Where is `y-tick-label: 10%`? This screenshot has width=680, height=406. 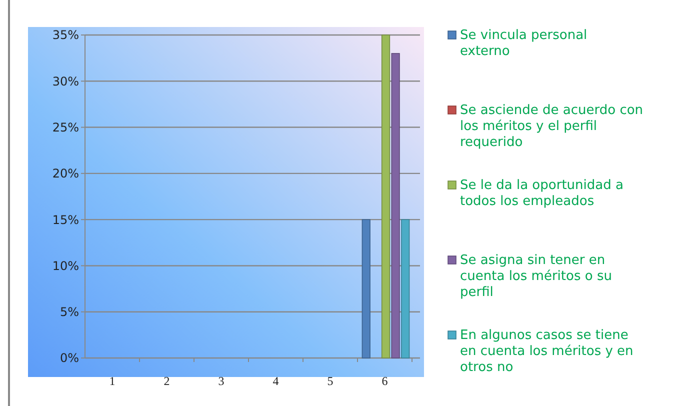
y-tick-label: 10% is located at coordinates (65, 265).